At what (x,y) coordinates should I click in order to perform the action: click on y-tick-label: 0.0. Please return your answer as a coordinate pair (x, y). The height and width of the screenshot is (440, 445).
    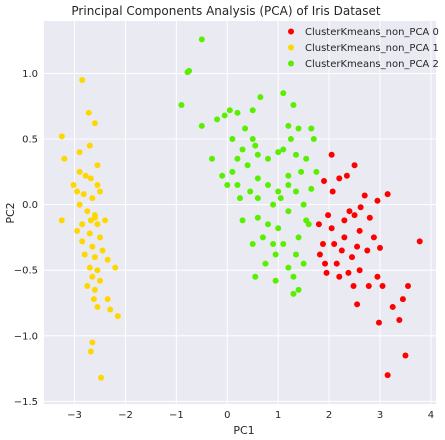
    Looking at the image, I should click on (30, 205).